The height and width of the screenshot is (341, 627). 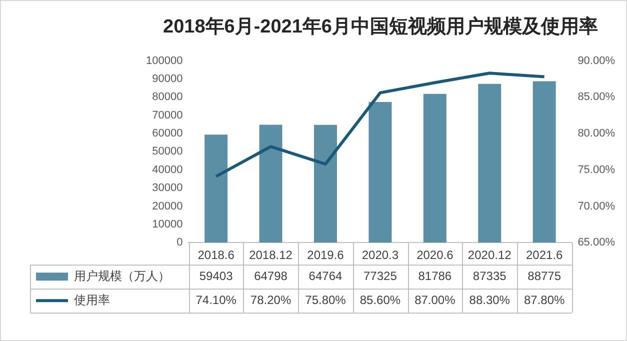 I want to click on y-tick-label: 100000, so click(x=164, y=60).